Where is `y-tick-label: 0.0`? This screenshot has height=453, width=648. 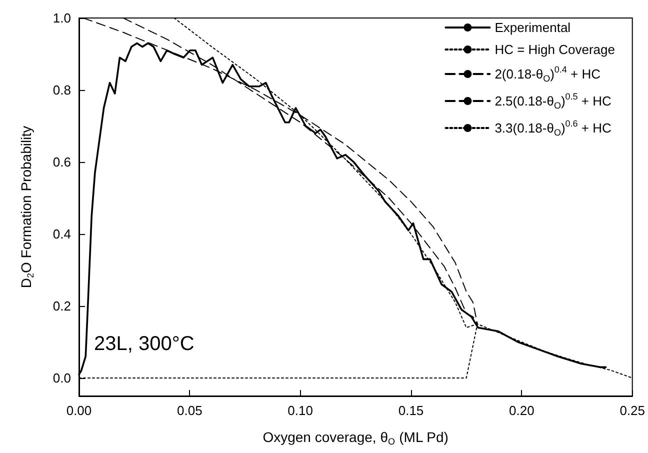
y-tick-label: 0.0 is located at coordinates (61, 378).